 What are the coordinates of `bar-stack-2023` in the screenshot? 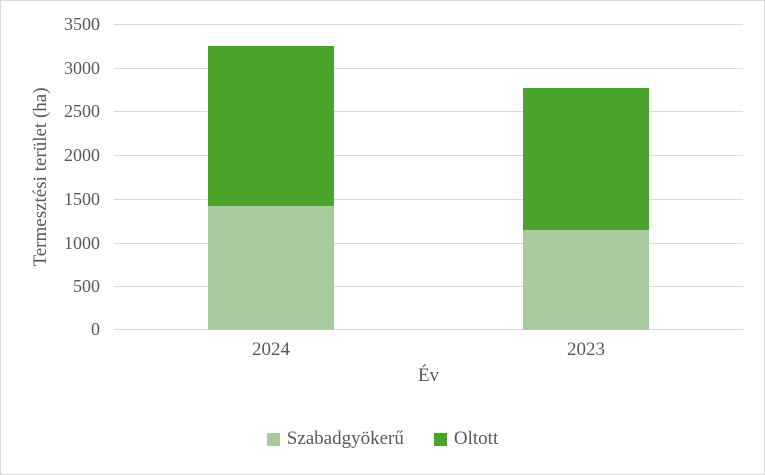 It's located at (586, 177).